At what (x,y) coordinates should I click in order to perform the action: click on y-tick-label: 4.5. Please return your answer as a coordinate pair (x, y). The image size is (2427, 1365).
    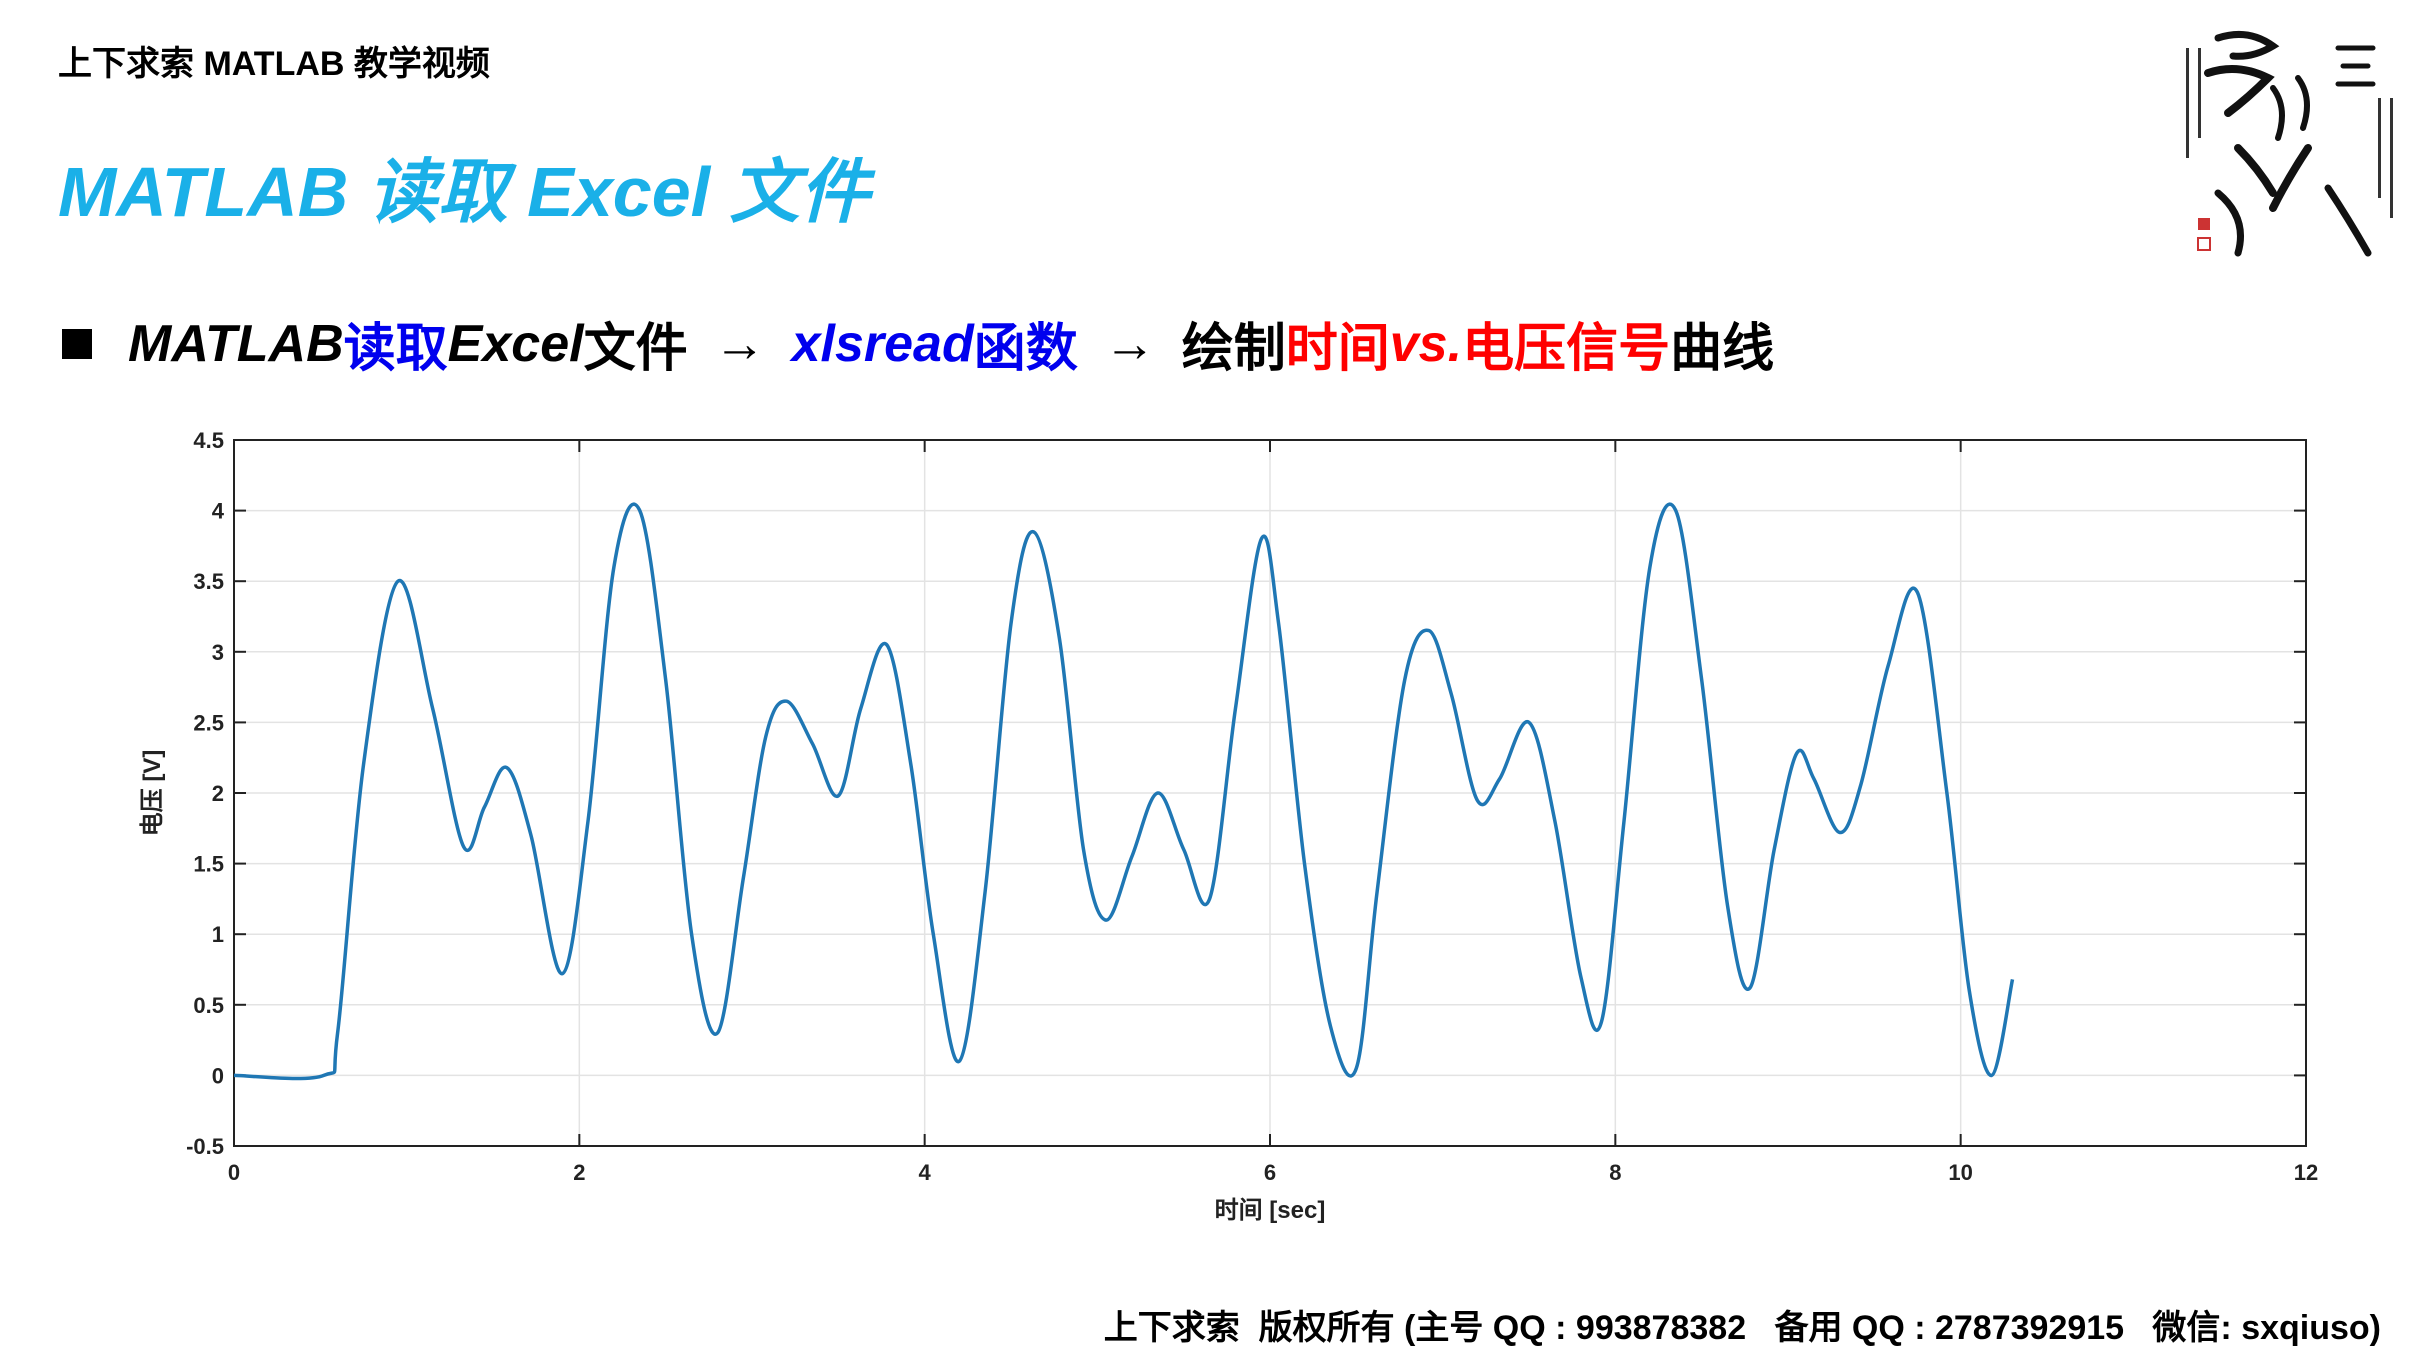
    Looking at the image, I should click on (208, 440).